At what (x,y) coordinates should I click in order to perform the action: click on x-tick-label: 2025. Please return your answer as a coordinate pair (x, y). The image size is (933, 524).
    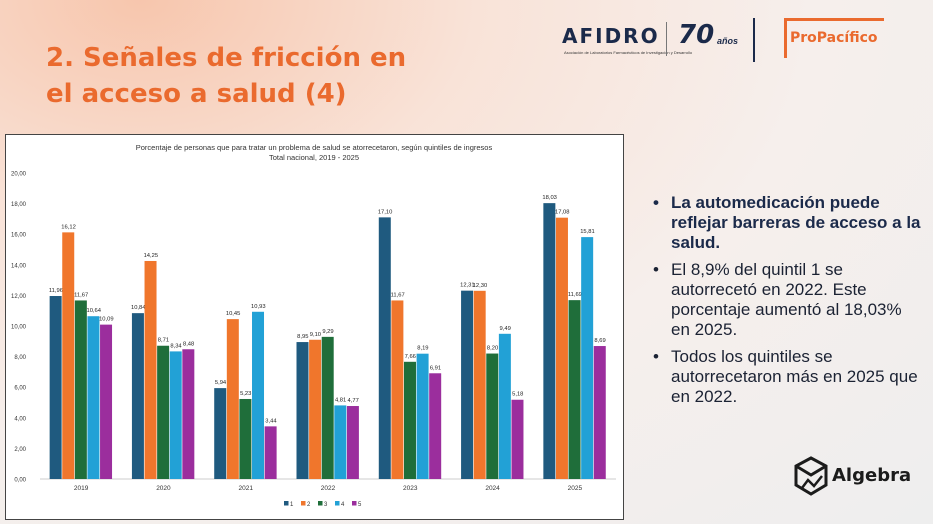
    Looking at the image, I should click on (575, 488).